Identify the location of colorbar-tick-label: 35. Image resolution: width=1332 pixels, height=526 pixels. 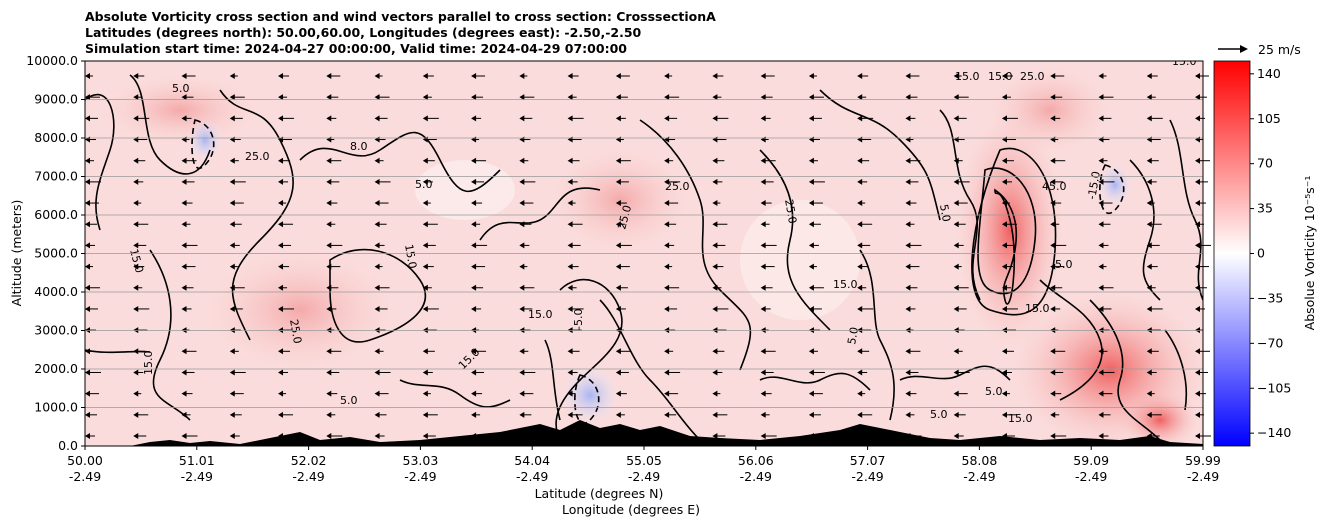
(1265, 208).